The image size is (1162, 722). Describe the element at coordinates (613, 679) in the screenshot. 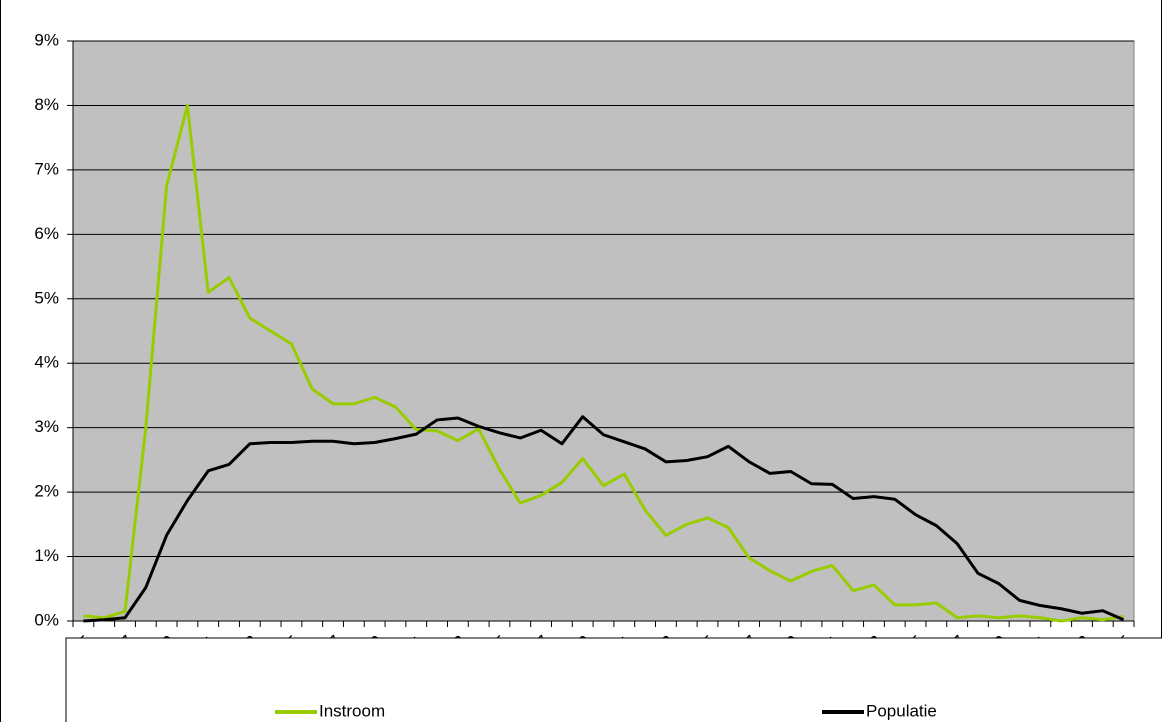

I see `legend-box` at that location.